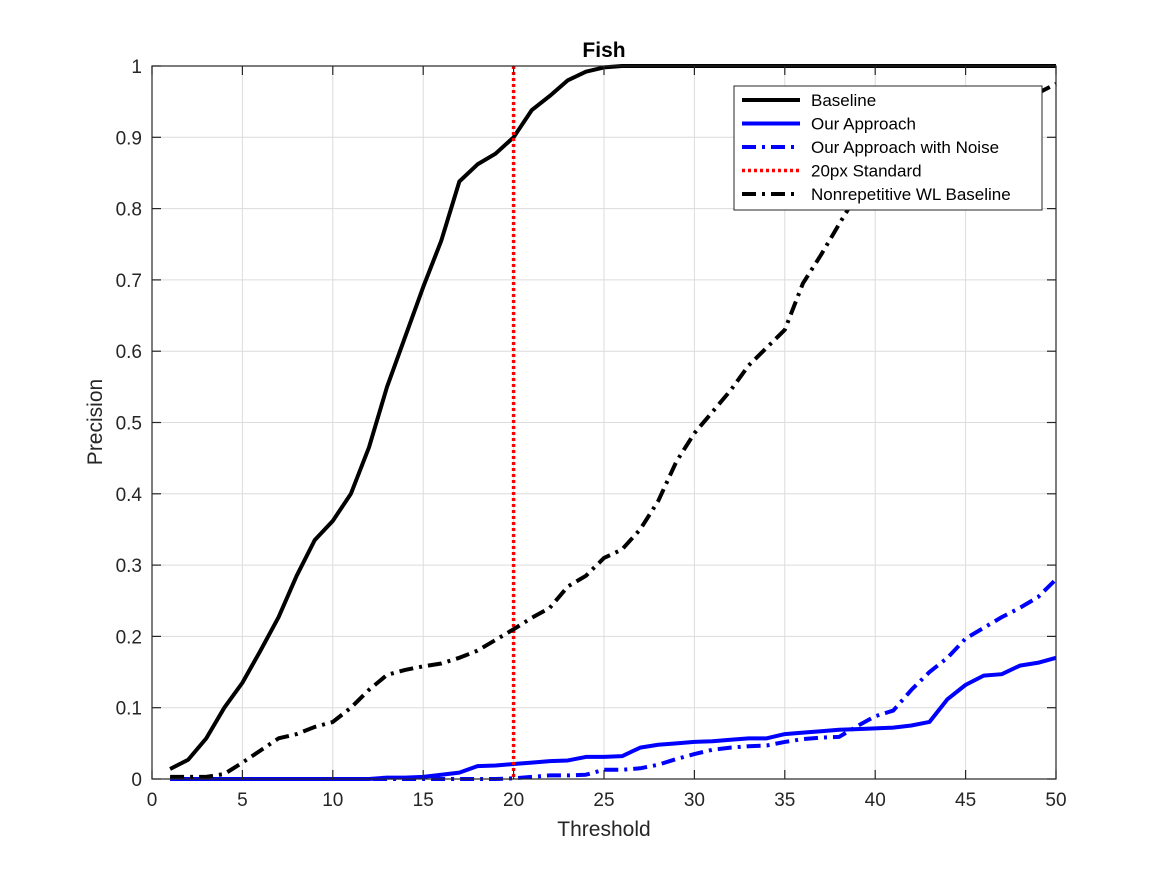 This screenshot has height=875, width=1167. Describe the element at coordinates (513, 800) in the screenshot. I see `x-tick-label: 20` at that location.